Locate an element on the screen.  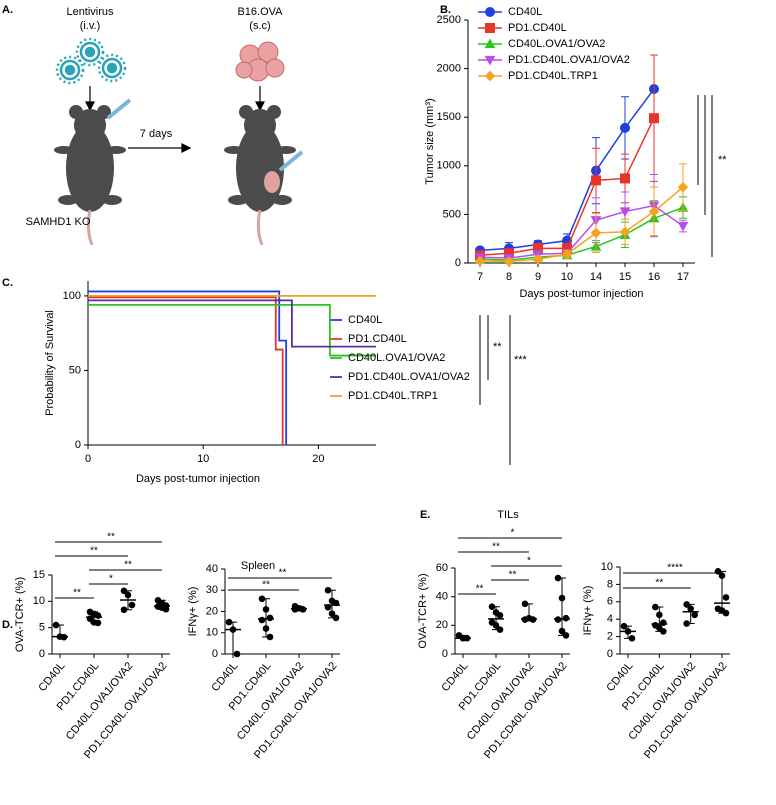
x-tick-label: 9 is located at coordinates (538, 277).